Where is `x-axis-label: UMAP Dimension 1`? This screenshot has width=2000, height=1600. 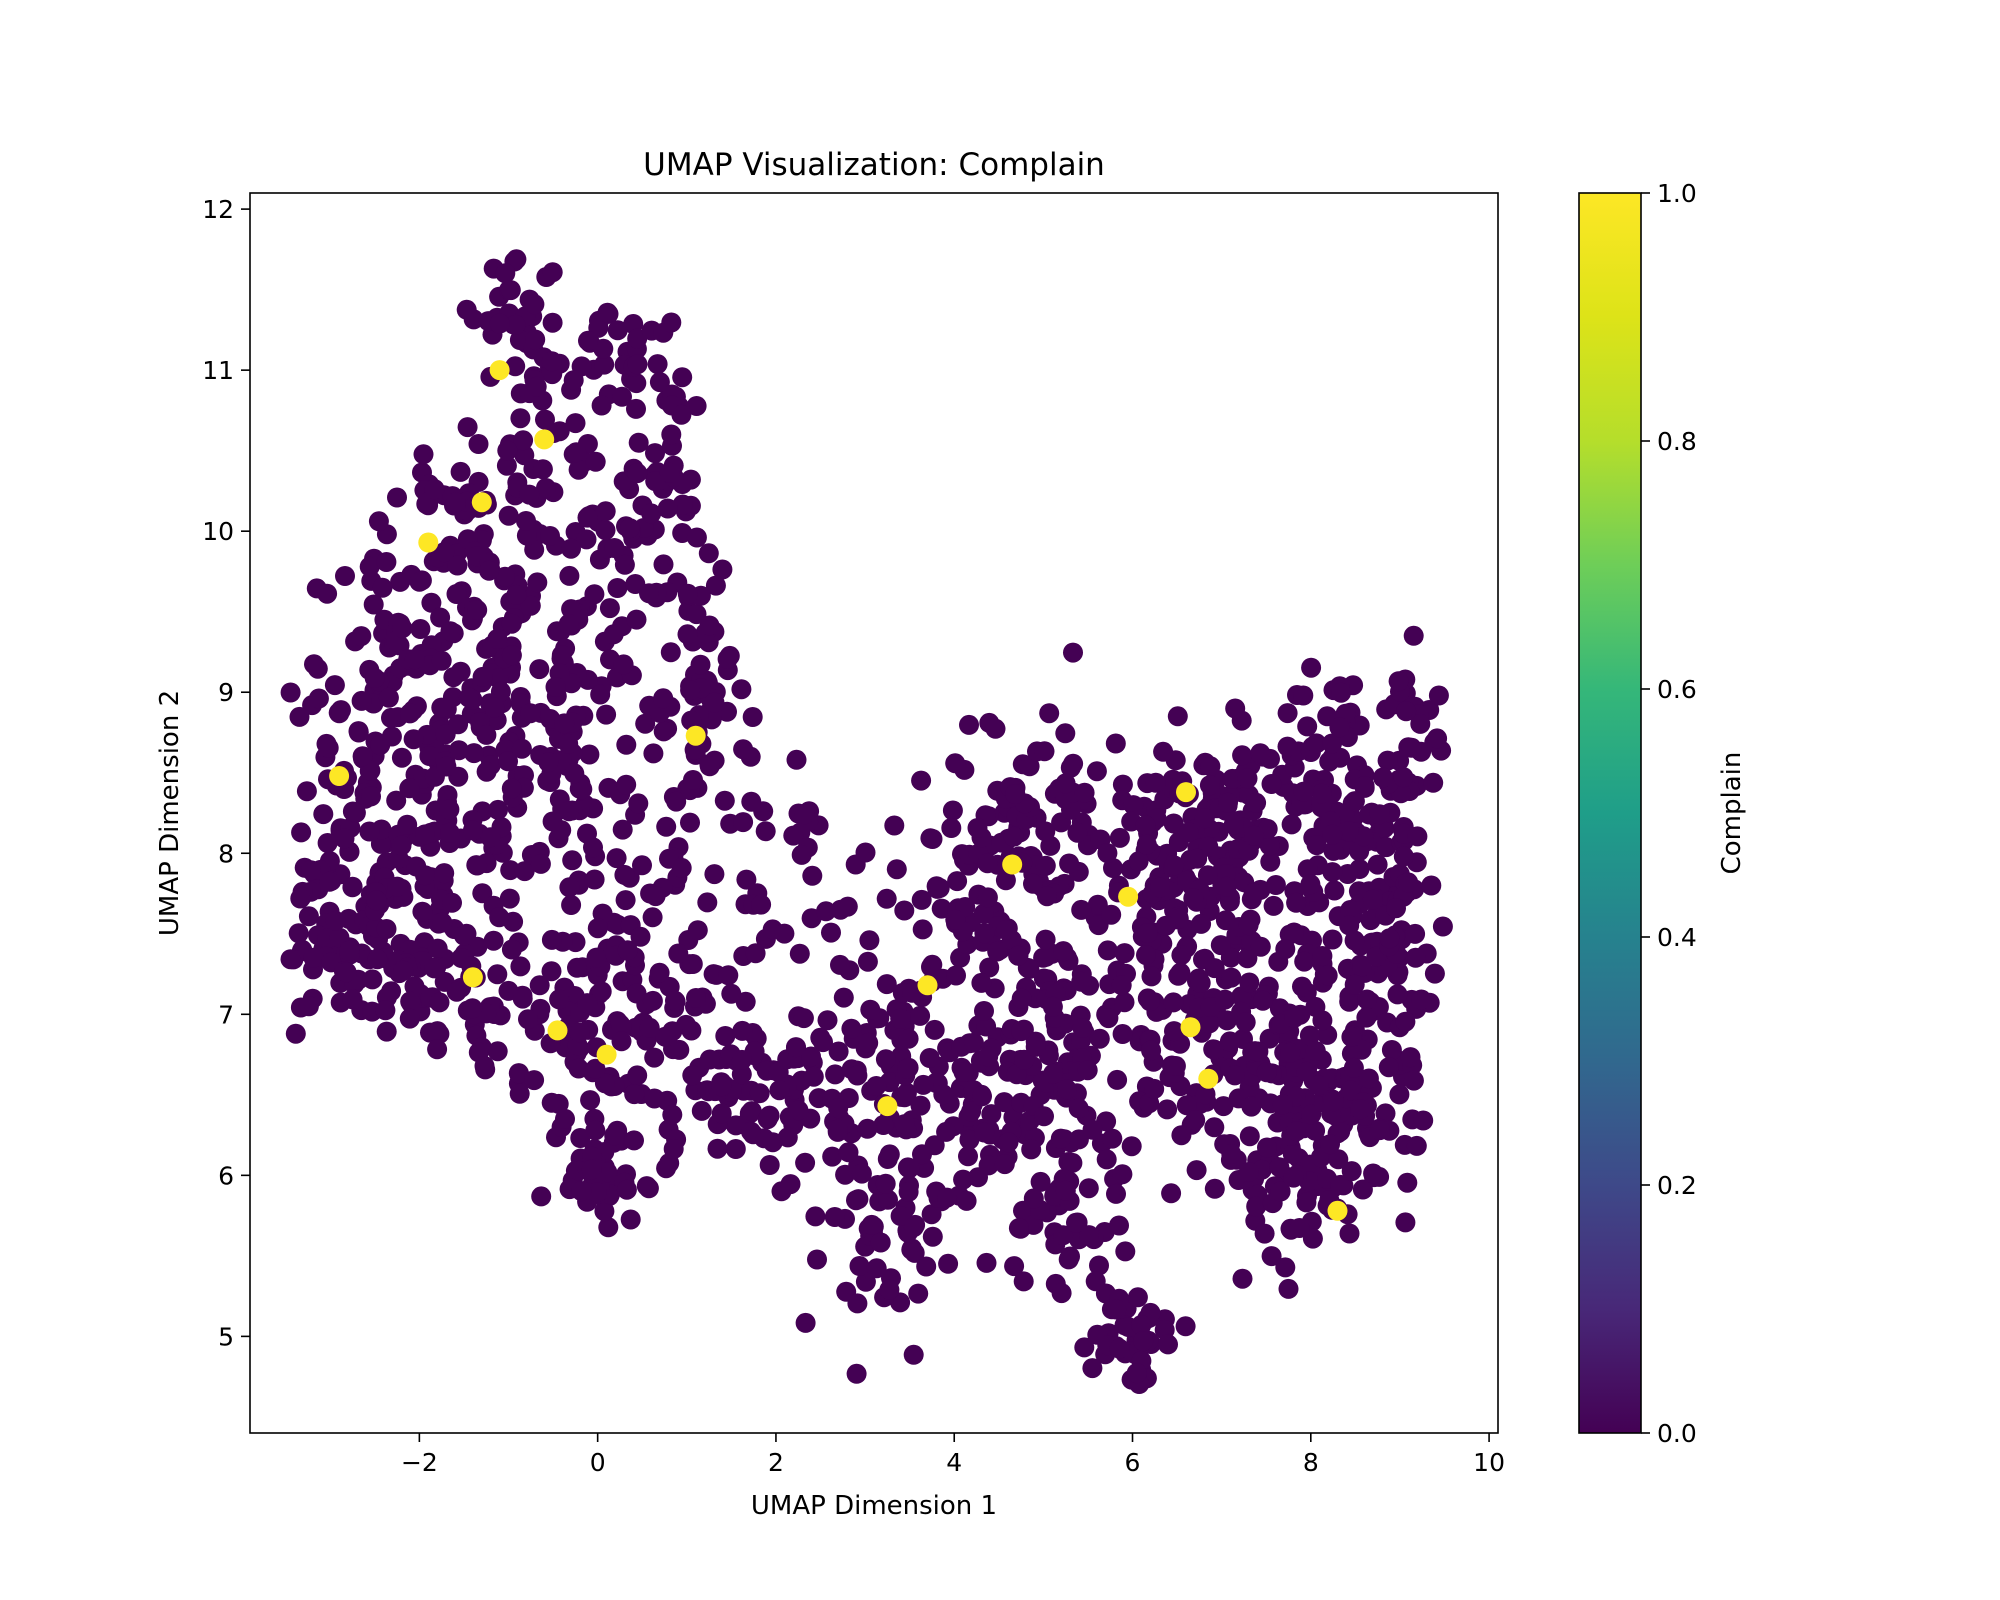
x-axis-label: UMAP Dimension 1 is located at coordinates (874, 1506).